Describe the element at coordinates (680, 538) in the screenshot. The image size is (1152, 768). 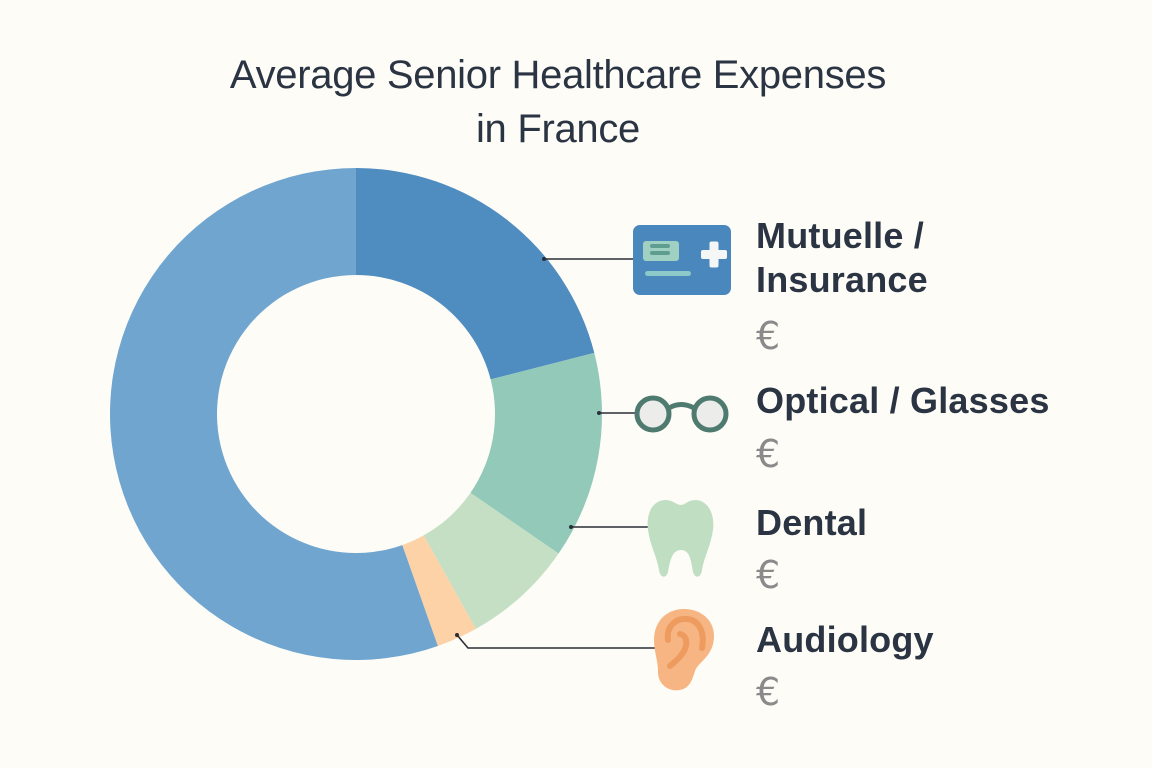
I see `tooth-icon` at that location.